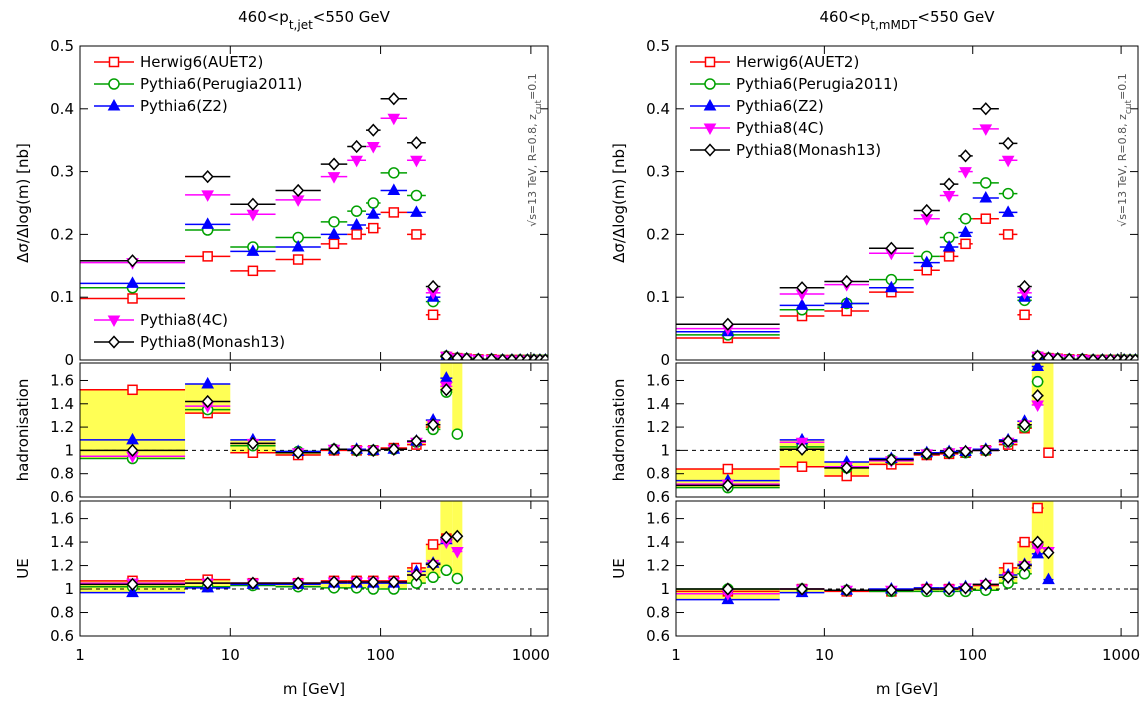 This screenshot has width=1148, height=702. I want to click on y-tick-label: 0.3, so click(658, 172).